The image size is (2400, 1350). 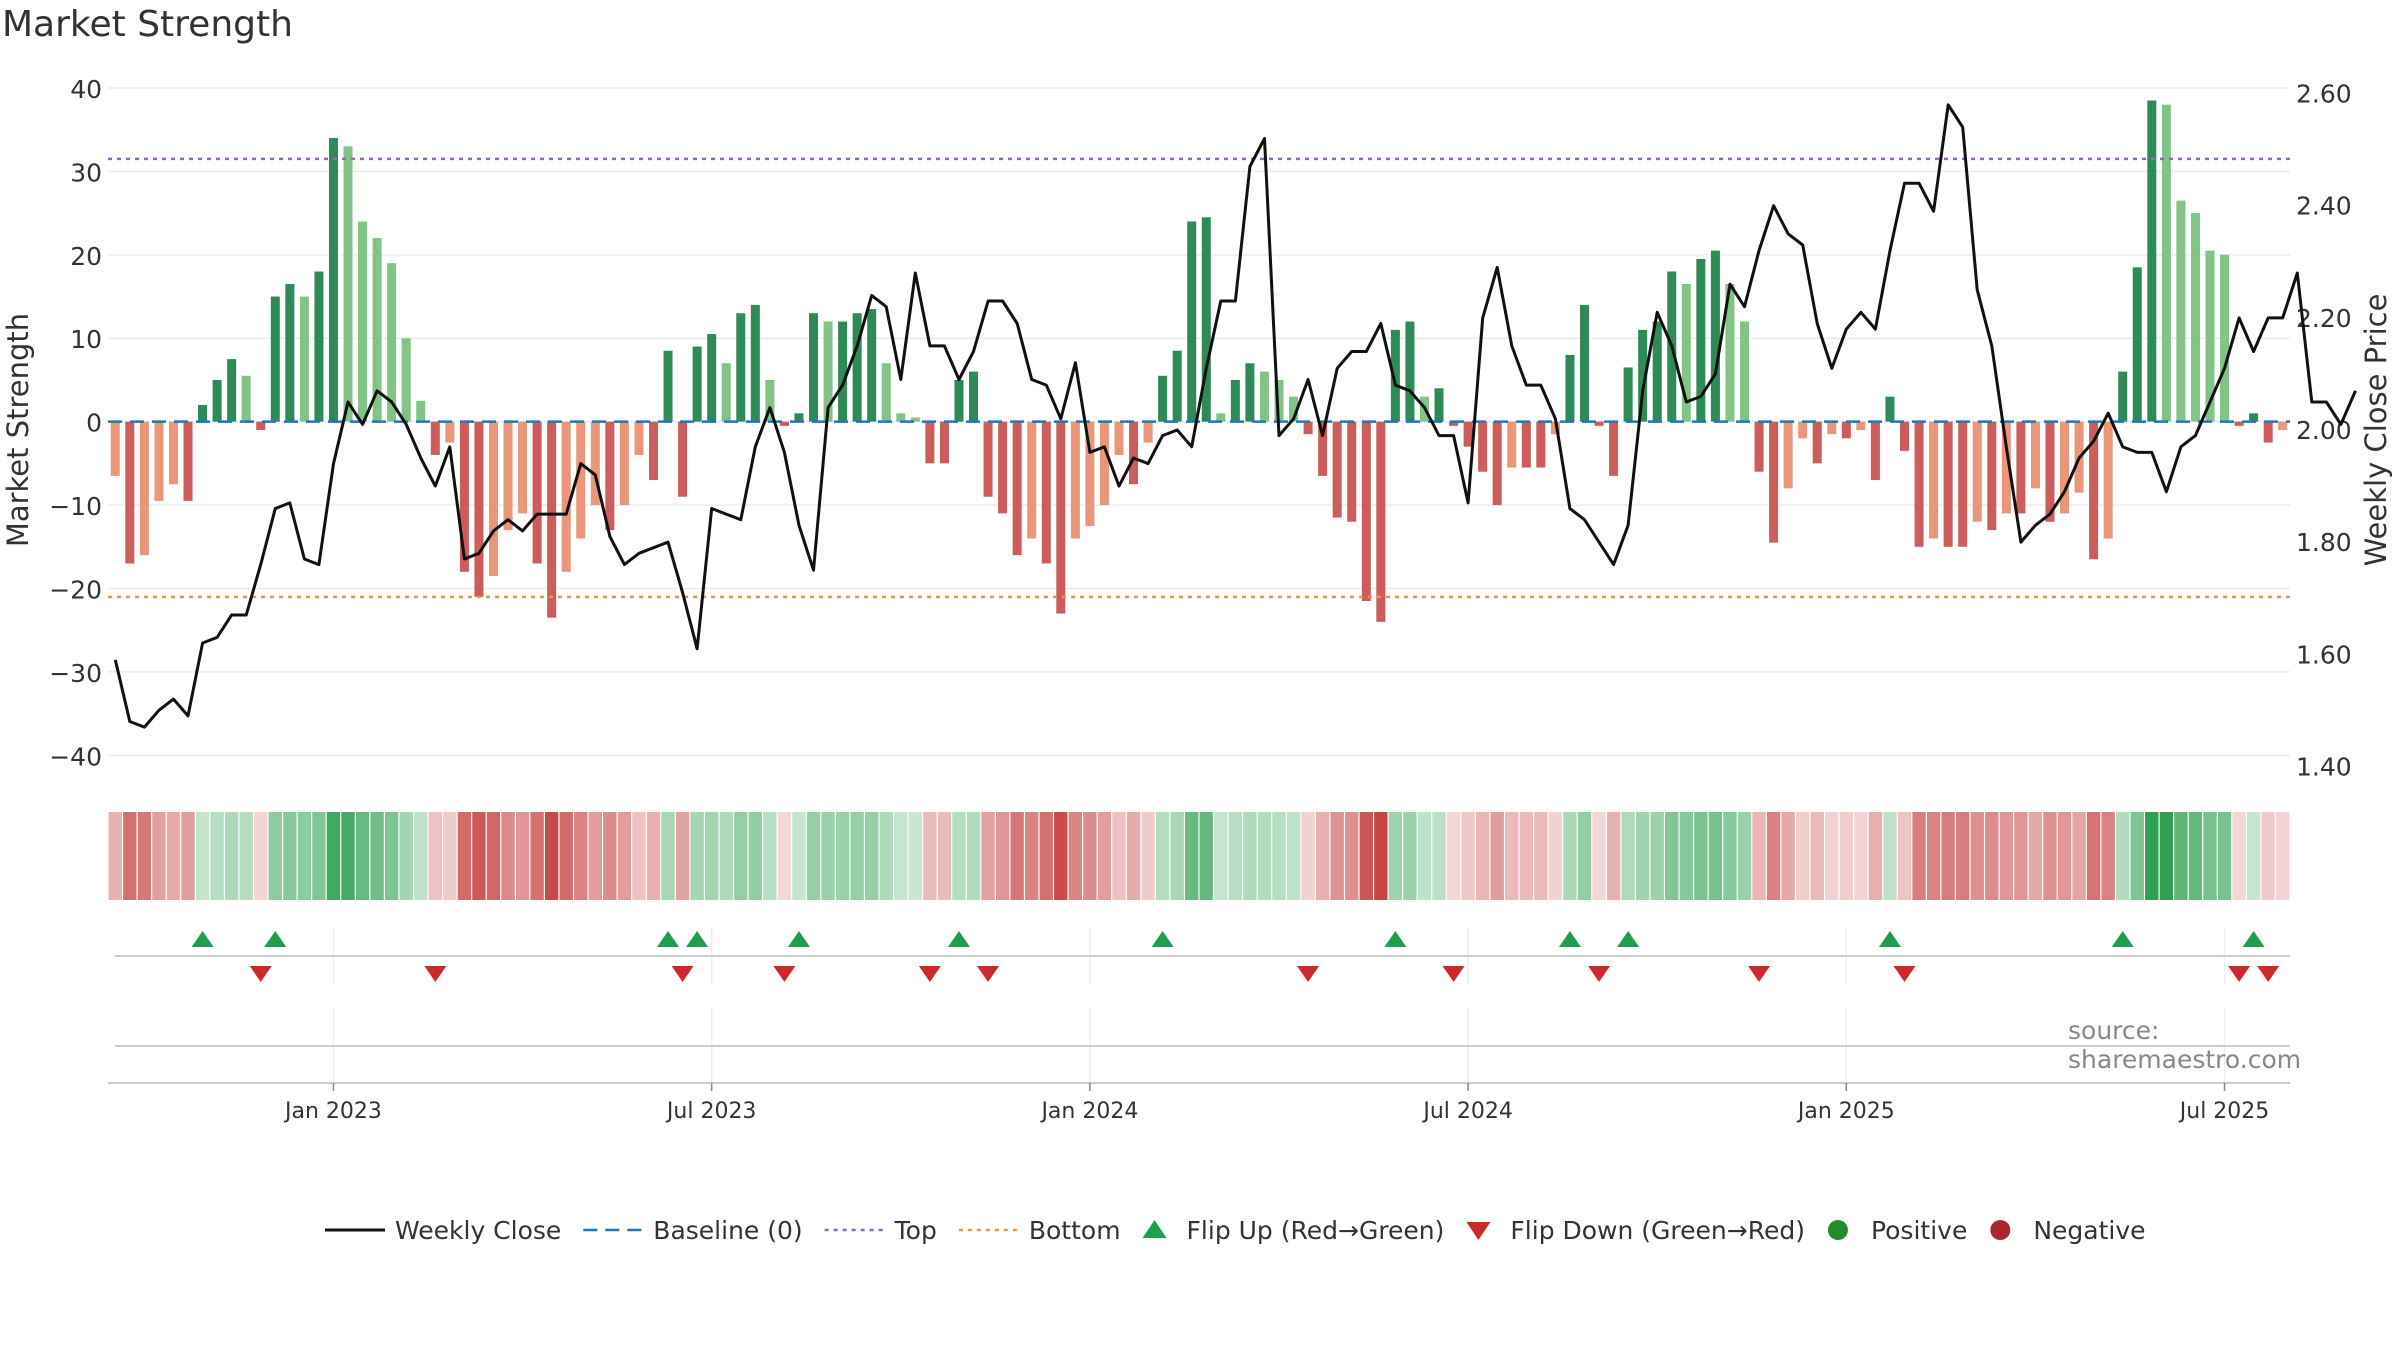 I want to click on y-left-tick-label: 40, so click(x=86, y=89).